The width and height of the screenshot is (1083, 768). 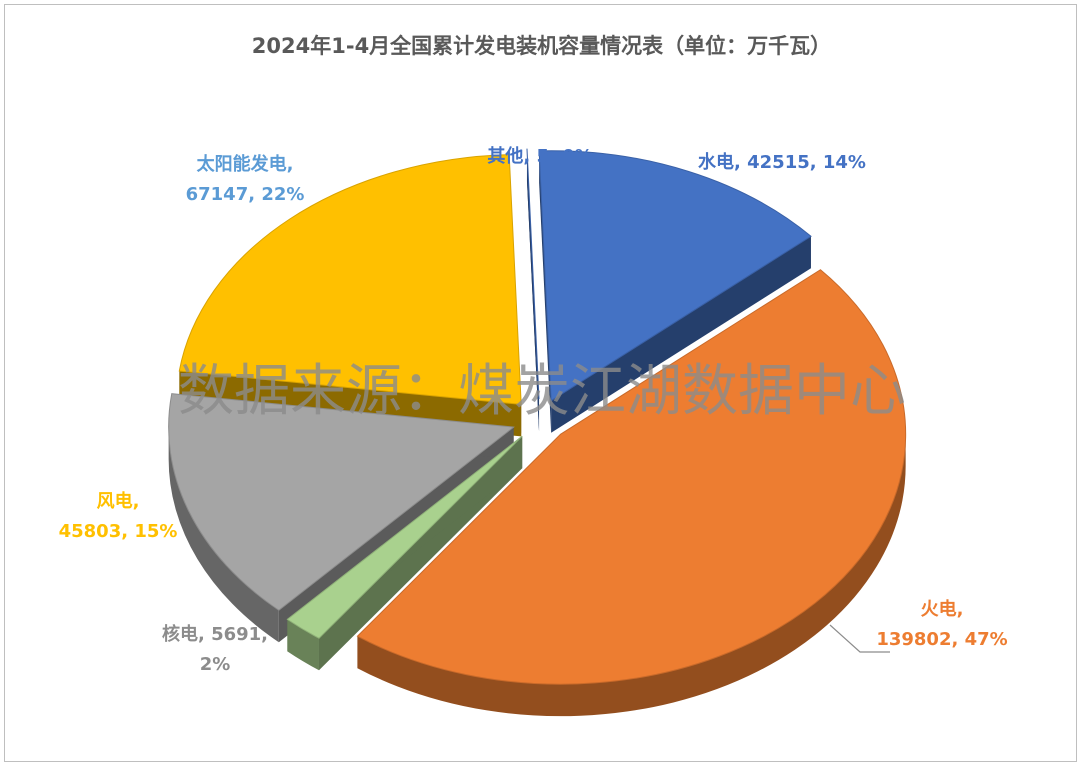 What do you see at coordinates (941, 639) in the screenshot?
I see `slice-label-line: 139802, 47%` at bounding box center [941, 639].